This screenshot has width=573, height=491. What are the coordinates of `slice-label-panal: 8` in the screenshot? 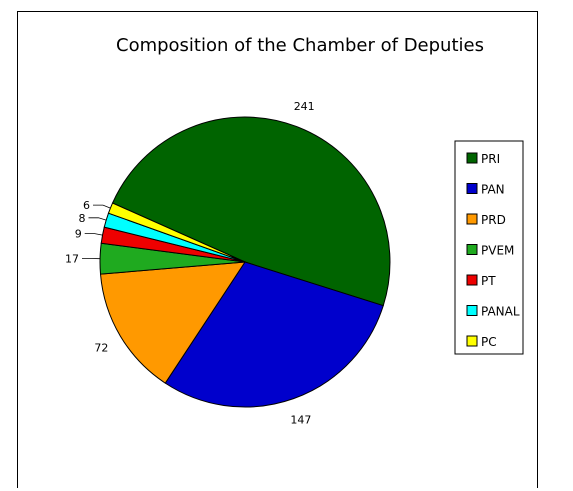 It's located at (82, 218).